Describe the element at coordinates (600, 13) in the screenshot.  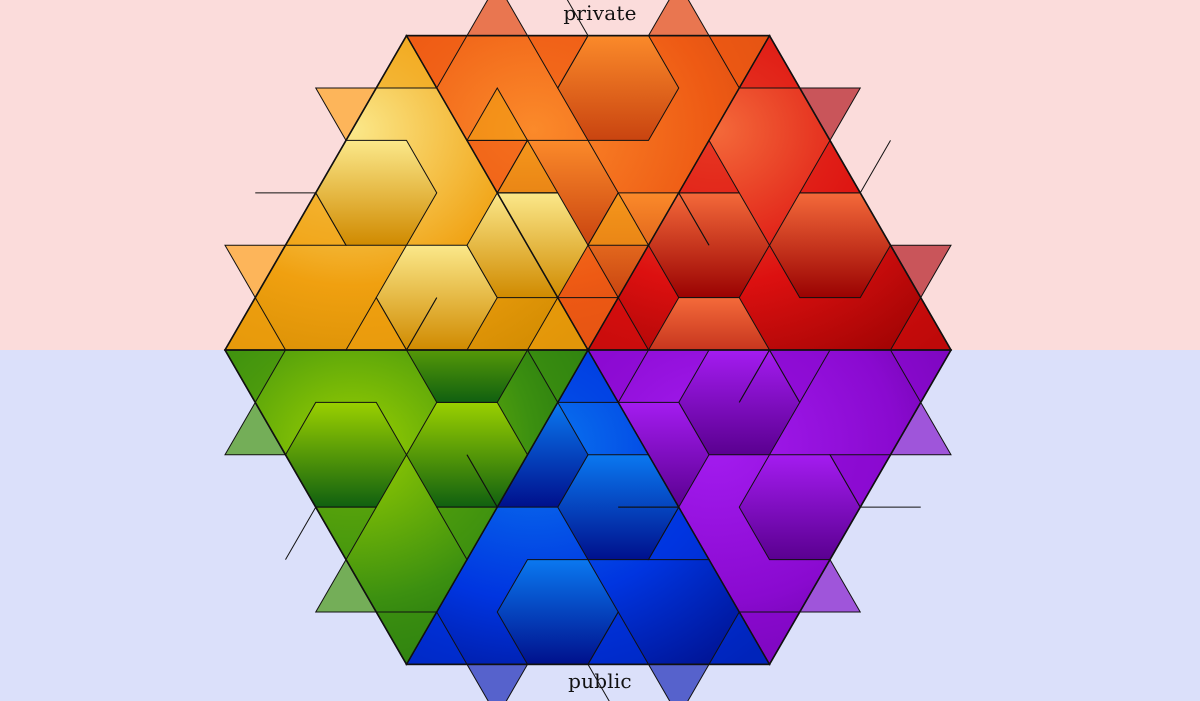
I see `private-label: private` at that location.